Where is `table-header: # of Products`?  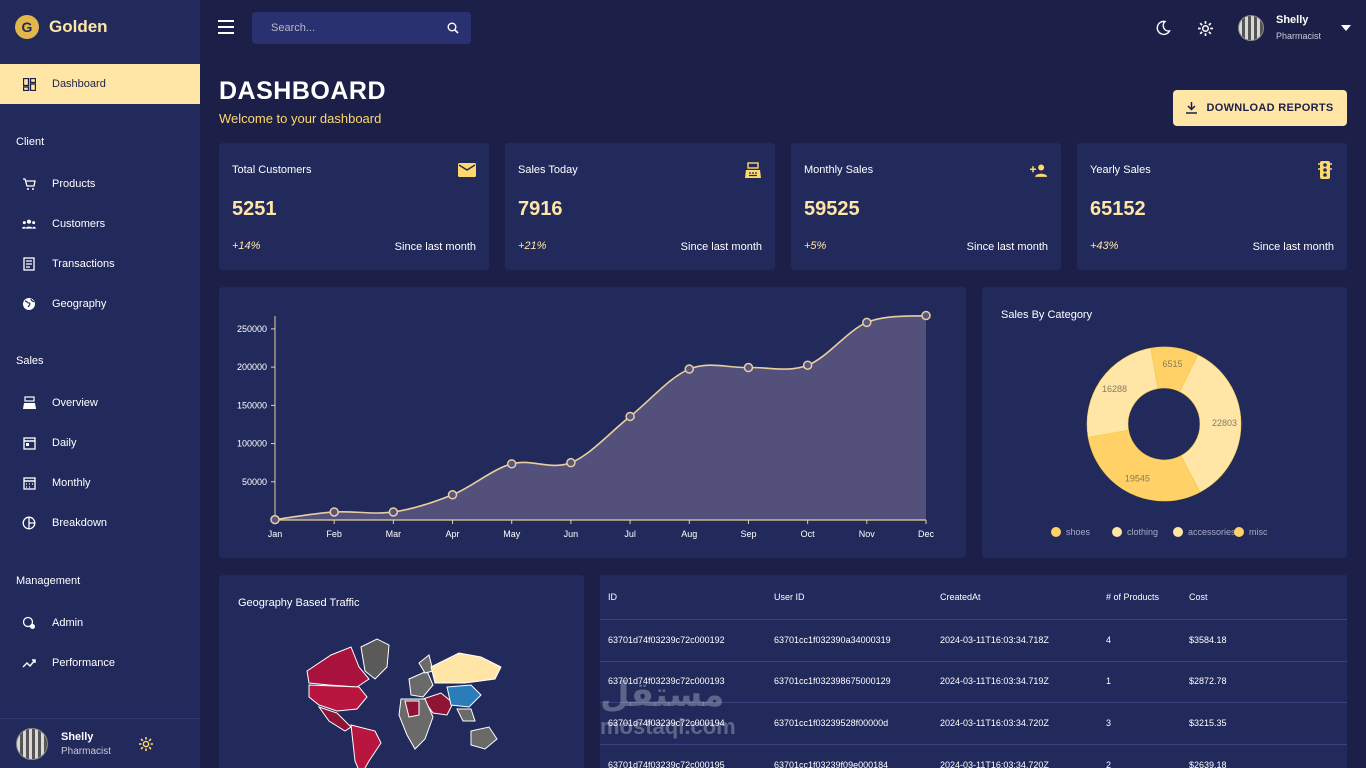
table-header: # of Products is located at coordinates (1133, 597).